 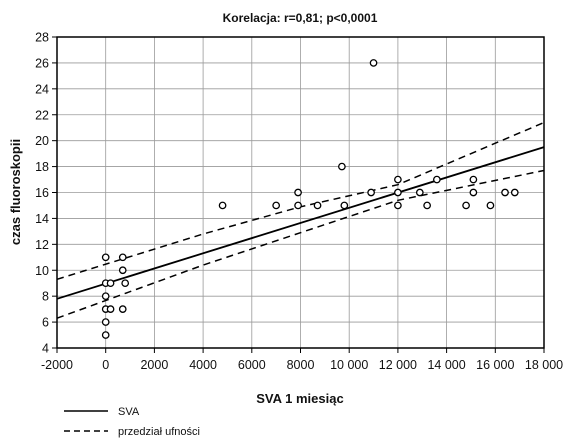 What do you see at coordinates (45, 297) in the screenshot?
I see `y-tick-label: 8` at bounding box center [45, 297].